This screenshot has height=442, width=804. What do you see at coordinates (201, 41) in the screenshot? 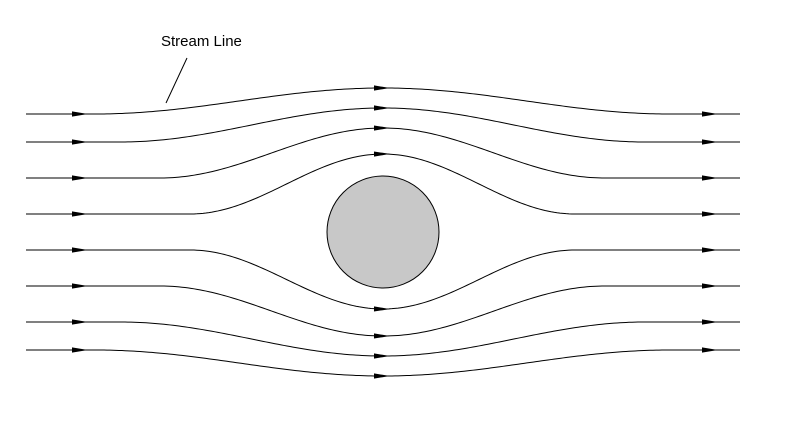
I see `stream-line-label: Stream Line` at bounding box center [201, 41].